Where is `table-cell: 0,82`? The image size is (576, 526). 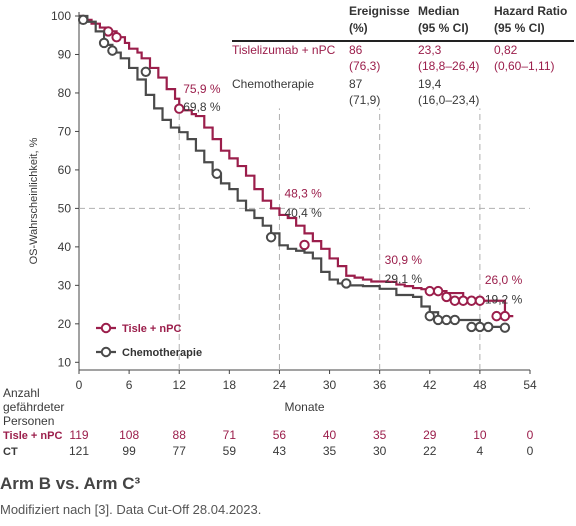
table-cell: 0,82 is located at coordinates (506, 50).